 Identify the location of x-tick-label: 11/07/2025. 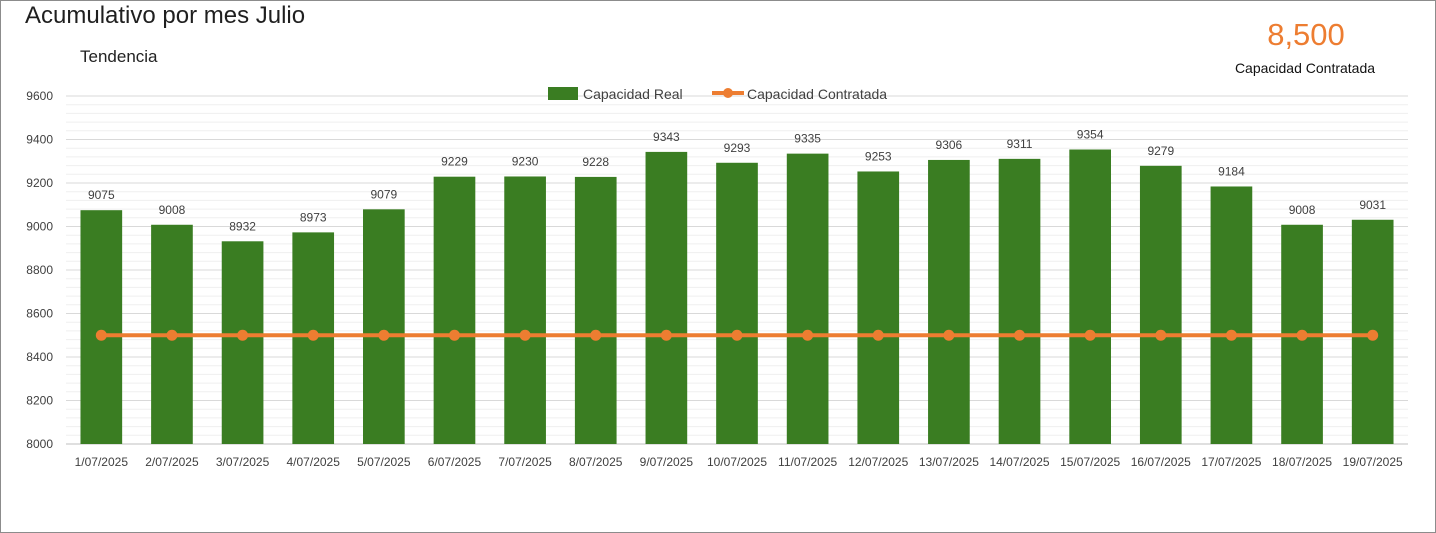
(807, 462).